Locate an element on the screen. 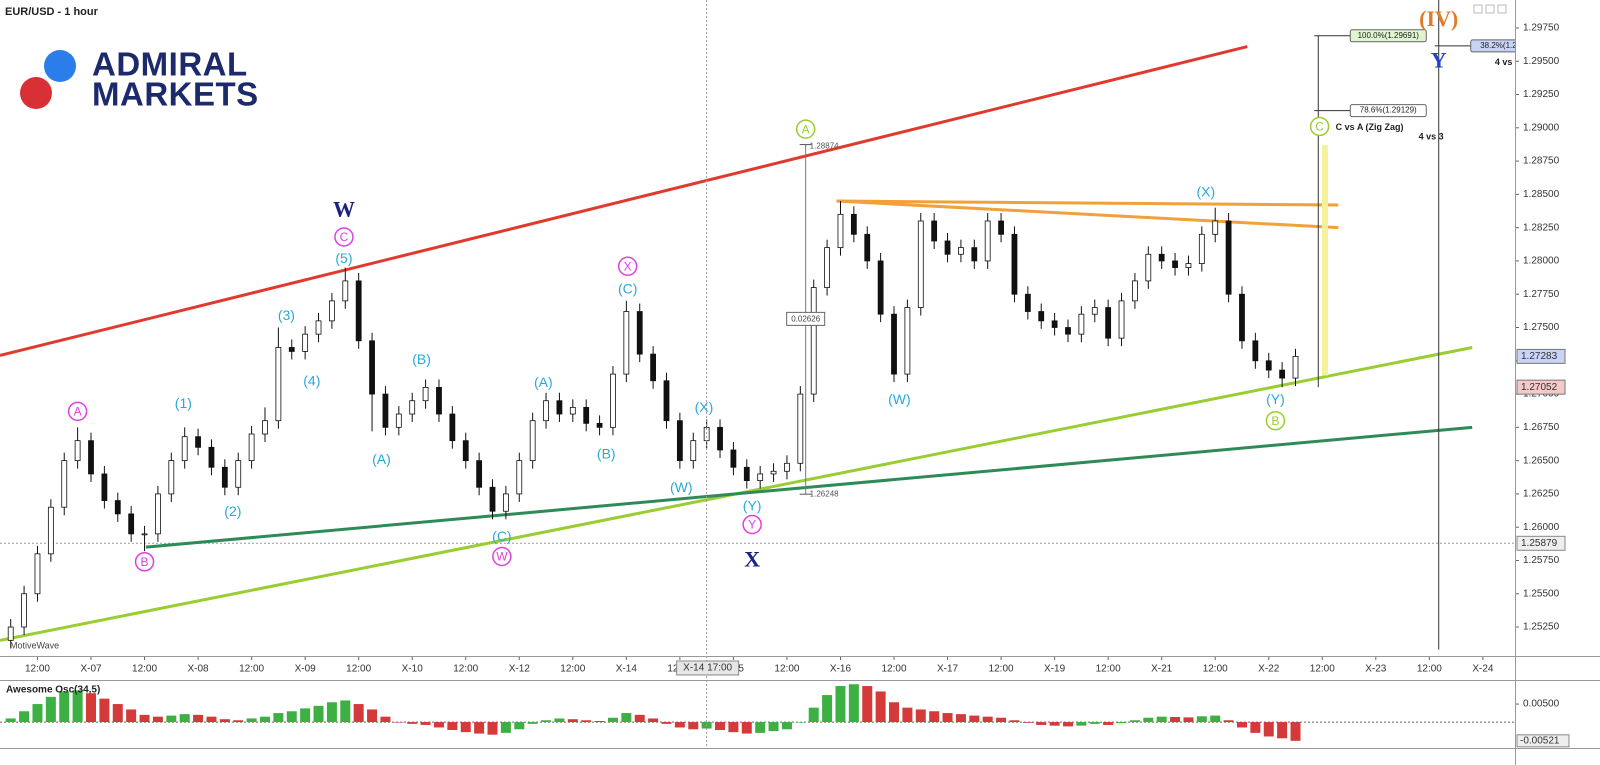  trendline is located at coordinates (1087, 203).